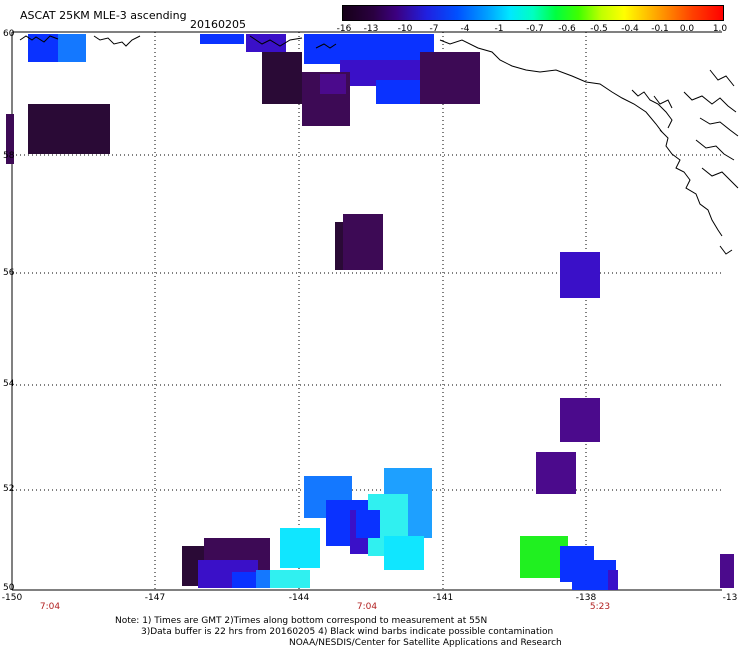 The image size is (740, 650). I want to click on map-title: ASCAT 25KM MLE-3 ascending, so click(103, 15).